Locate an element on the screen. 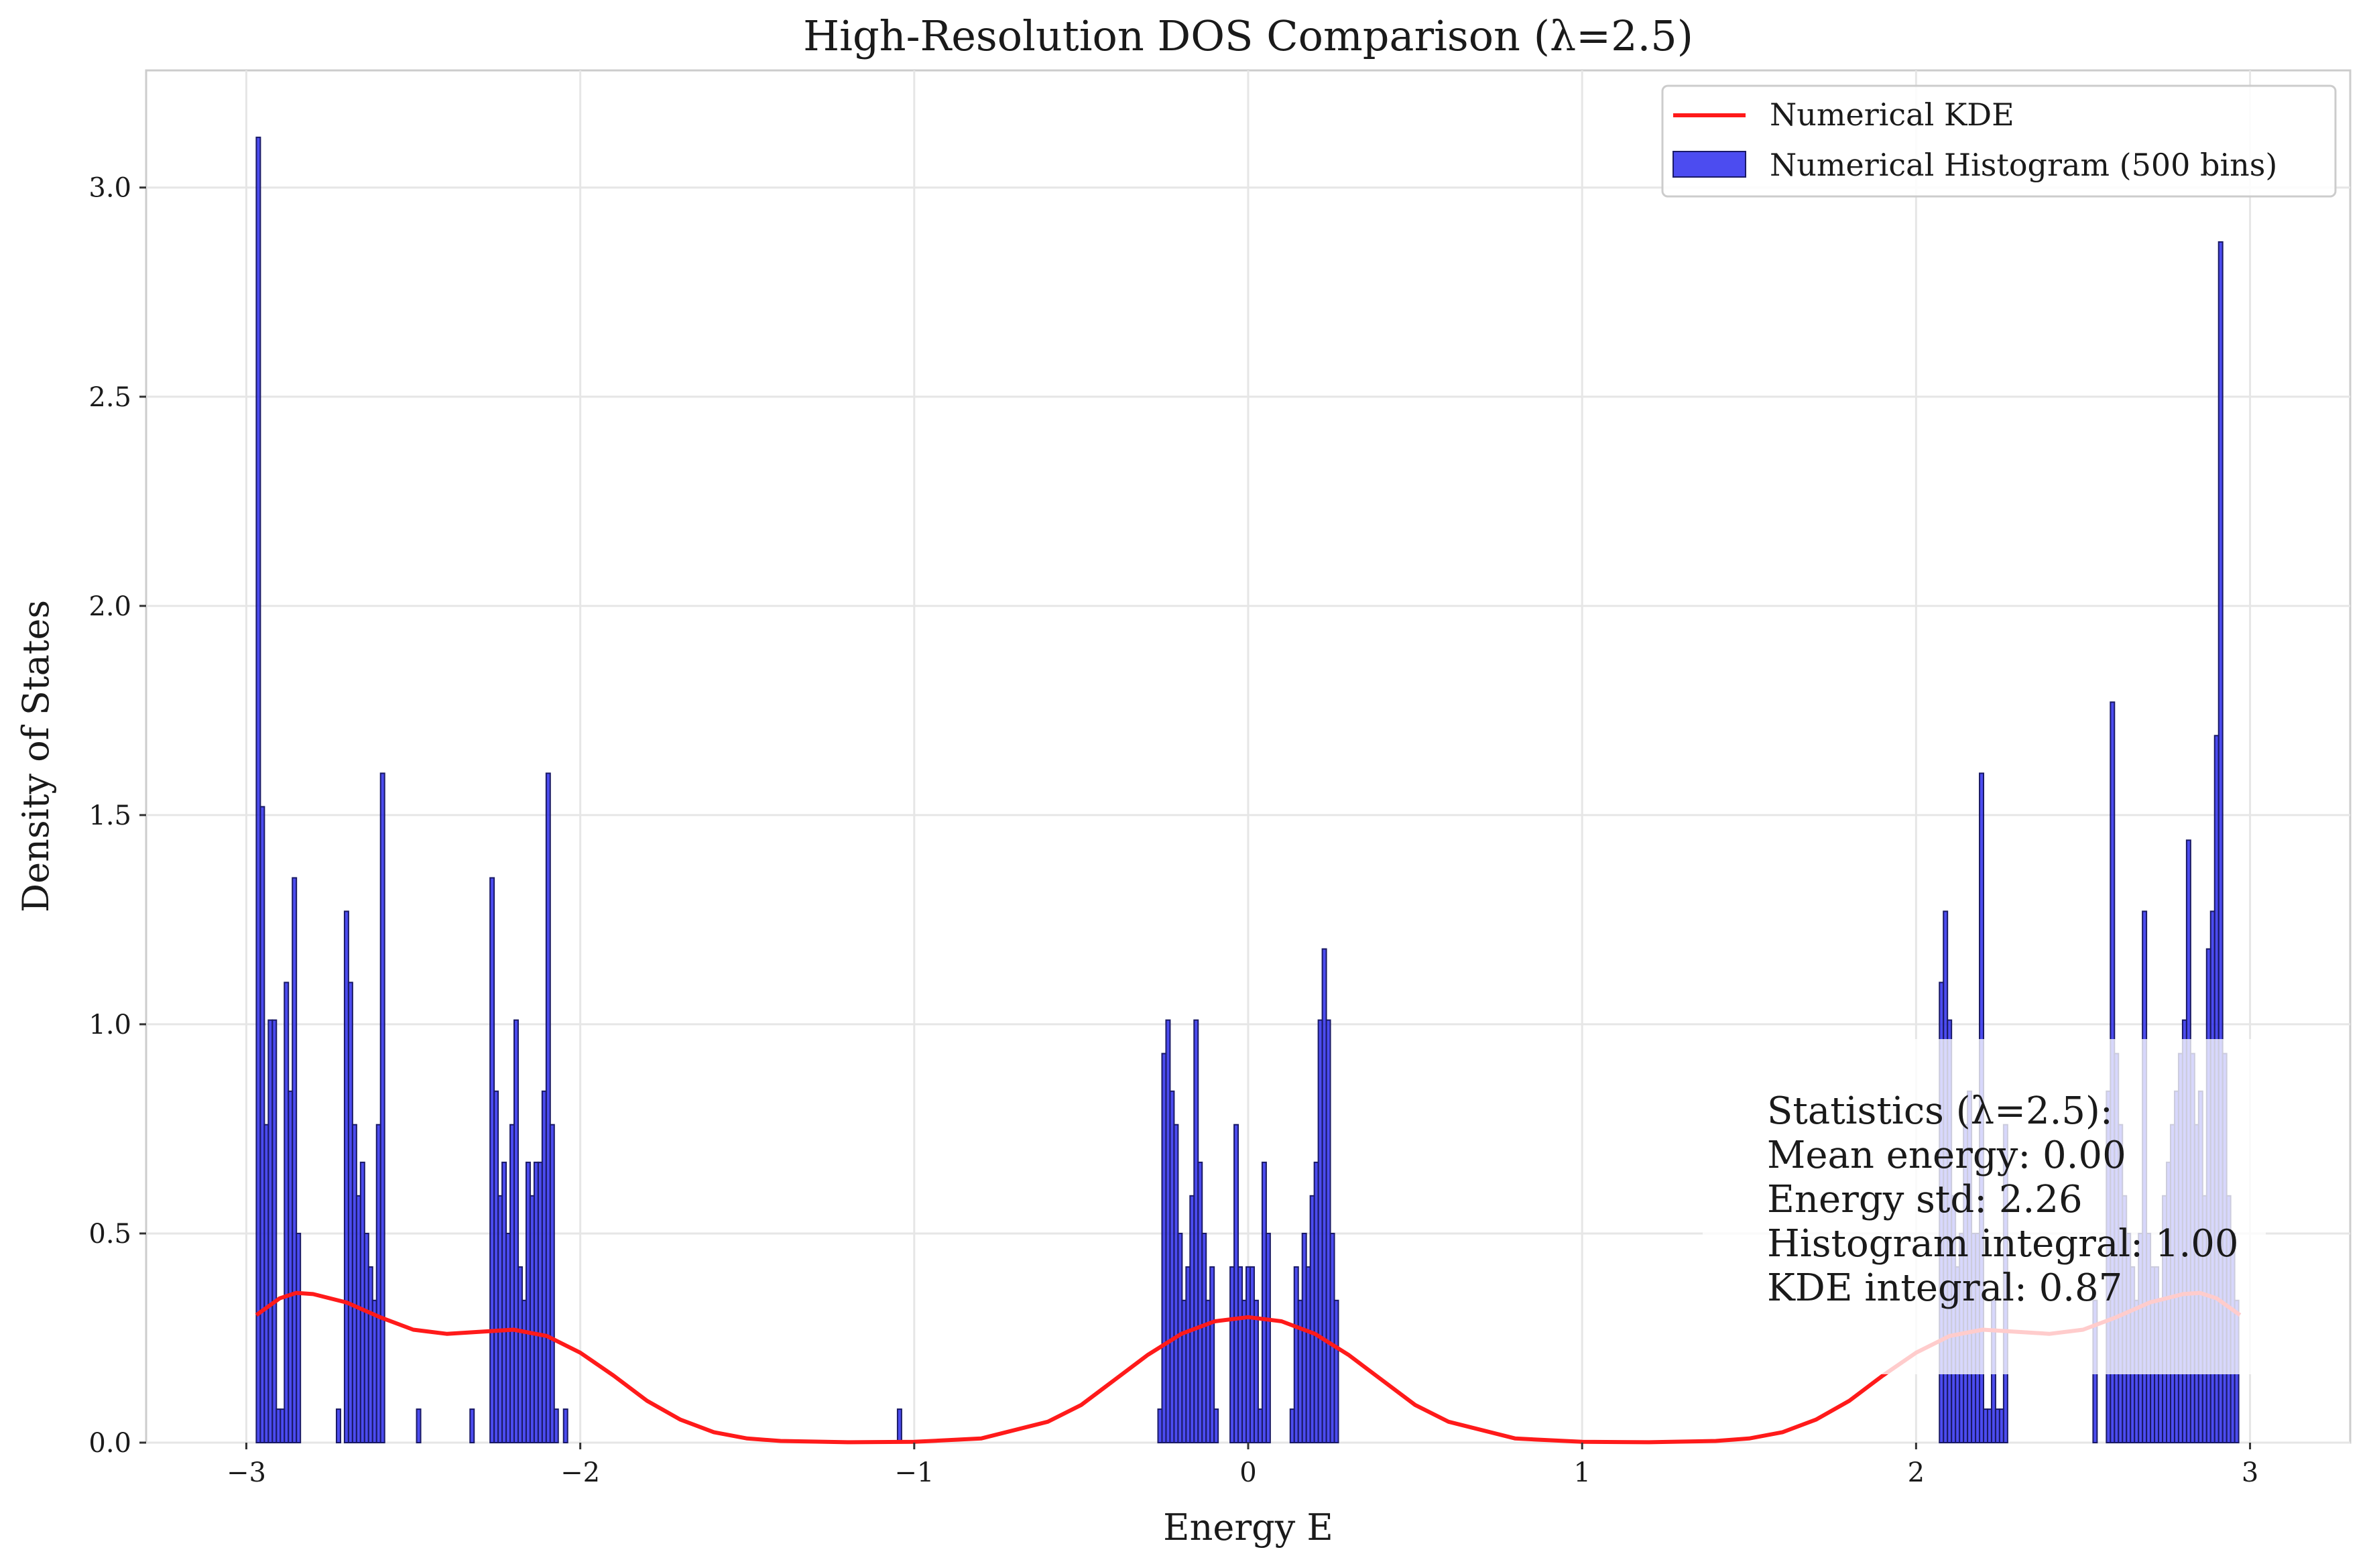 The width and height of the screenshot is (2371, 1568). annotation-line: KDE integral: 0.87 is located at coordinates (1944, 1288).